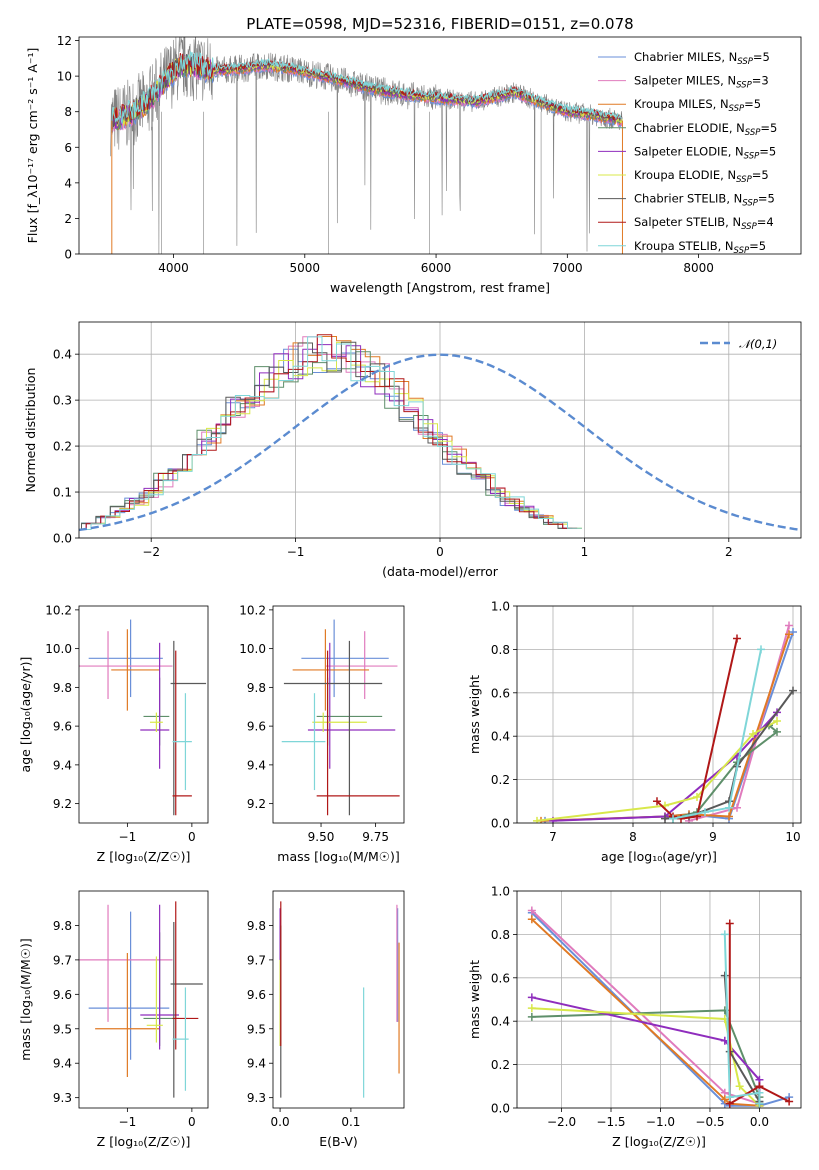 This screenshot has height=1170, width=819. Describe the element at coordinates (633, 837) in the screenshot. I see `x-tick-label: 8` at that location.